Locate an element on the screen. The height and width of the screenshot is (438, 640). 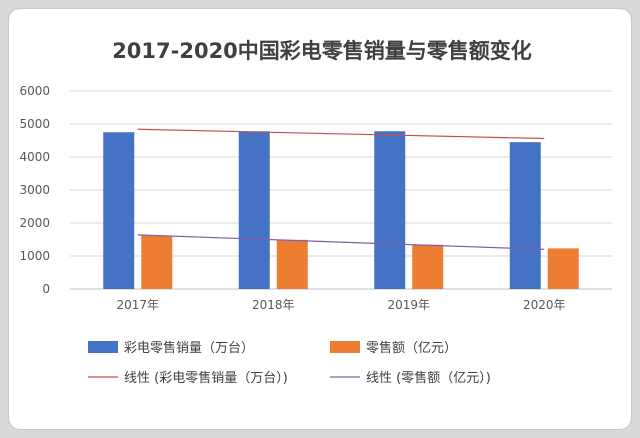
legend-label: 线性 (彩电零售销量（万台）) is located at coordinates (206, 378).